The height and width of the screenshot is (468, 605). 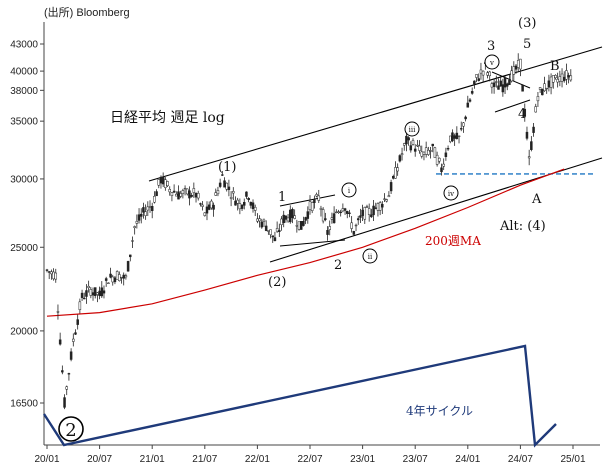 I want to click on y-tick-label: 40000, so click(x=24, y=72).